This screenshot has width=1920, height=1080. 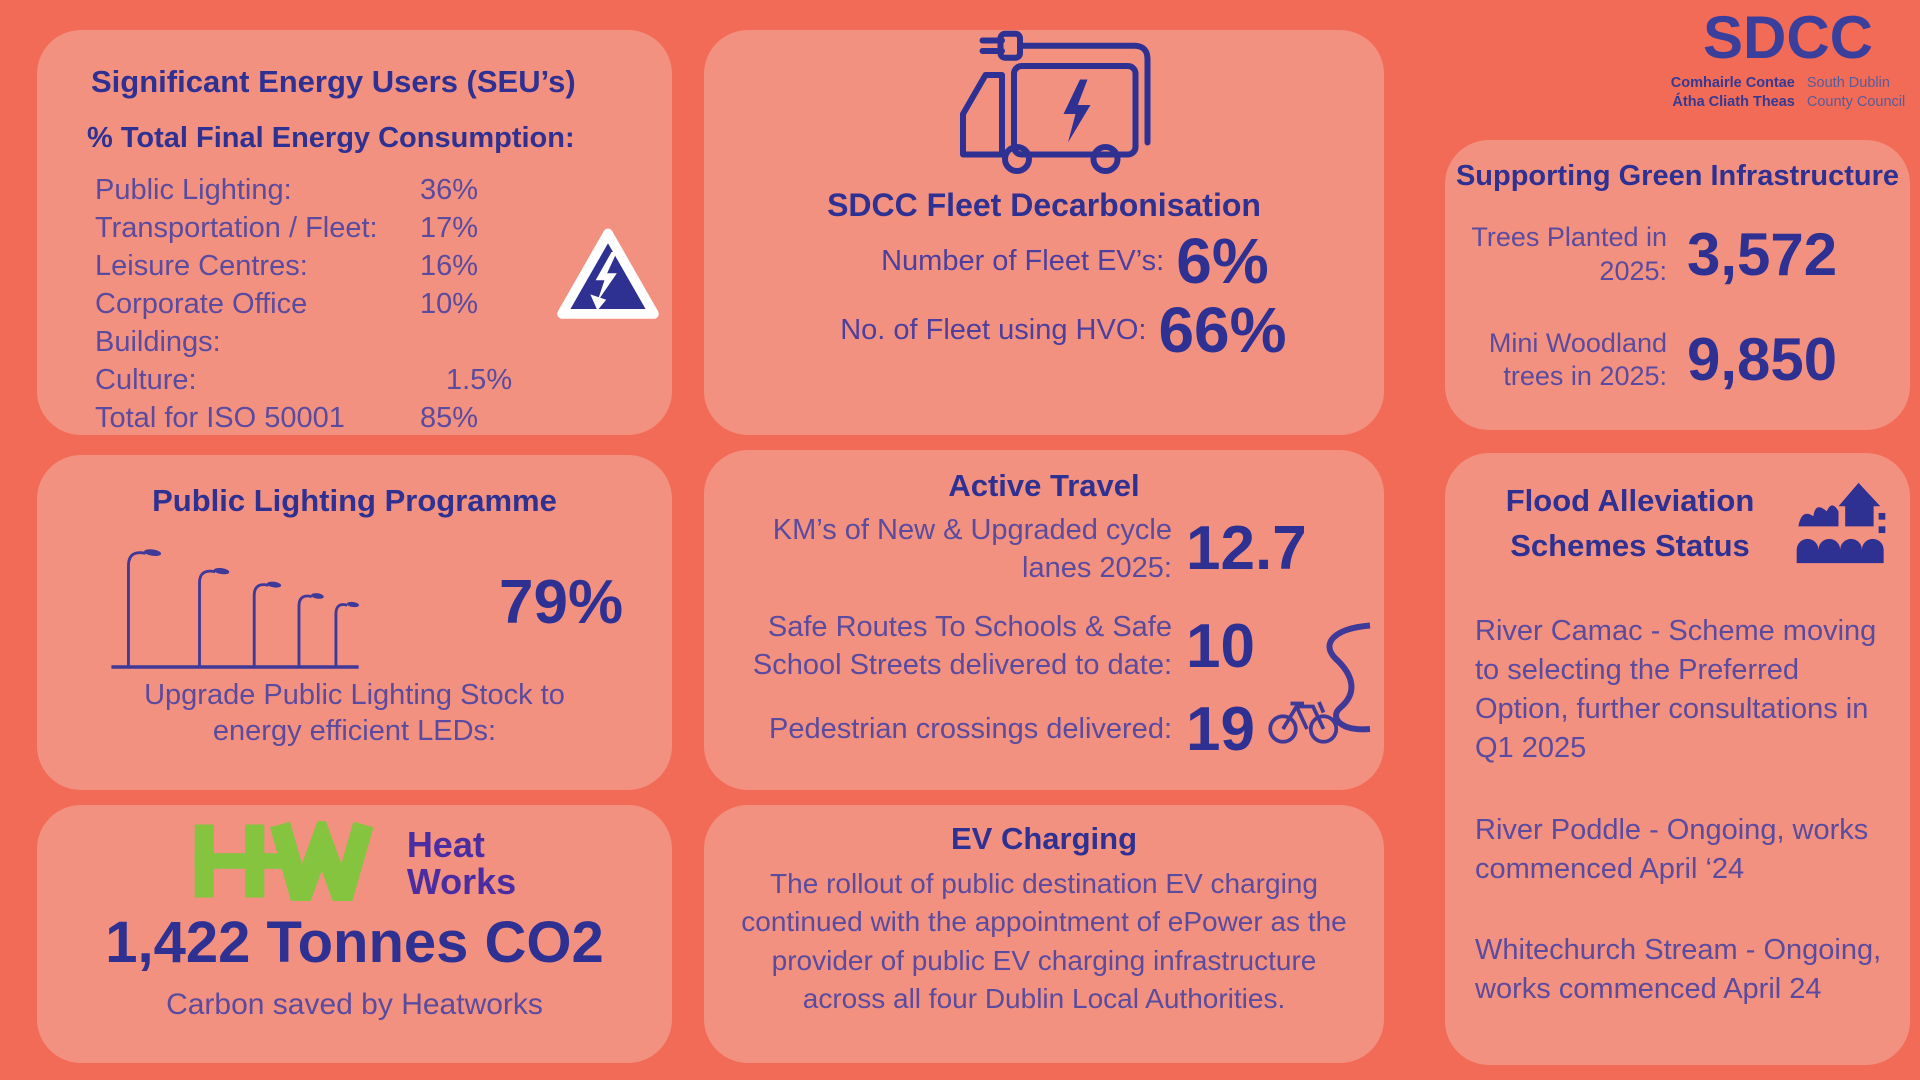 I want to click on heatworks-logo: Heat Works, so click(x=354, y=870).